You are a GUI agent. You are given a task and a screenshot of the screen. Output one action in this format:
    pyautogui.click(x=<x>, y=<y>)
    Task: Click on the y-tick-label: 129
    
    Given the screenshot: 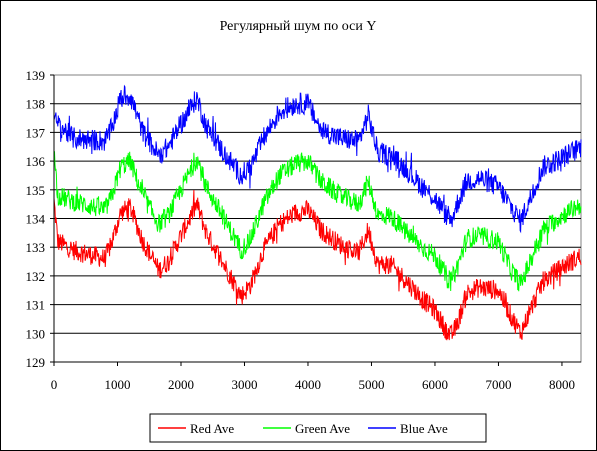 What is the action you would take?
    pyautogui.click(x=36, y=362)
    